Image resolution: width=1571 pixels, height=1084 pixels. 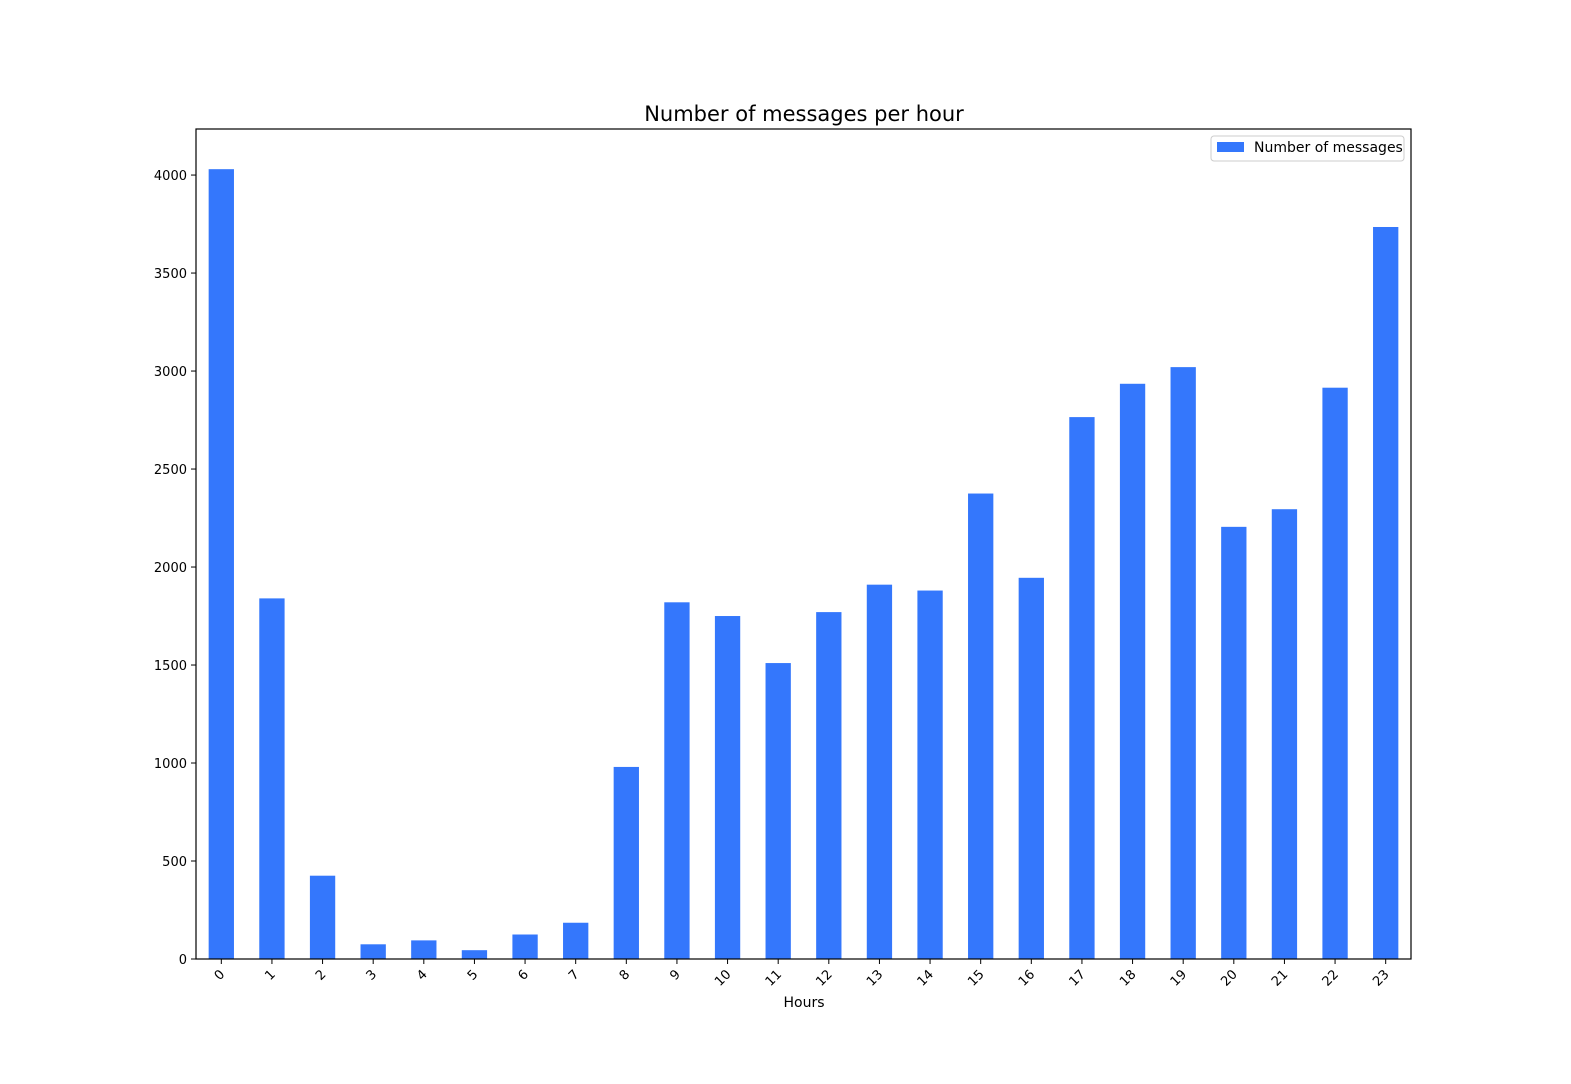 What do you see at coordinates (875, 978) in the screenshot?
I see `x-tick-label: 13` at bounding box center [875, 978].